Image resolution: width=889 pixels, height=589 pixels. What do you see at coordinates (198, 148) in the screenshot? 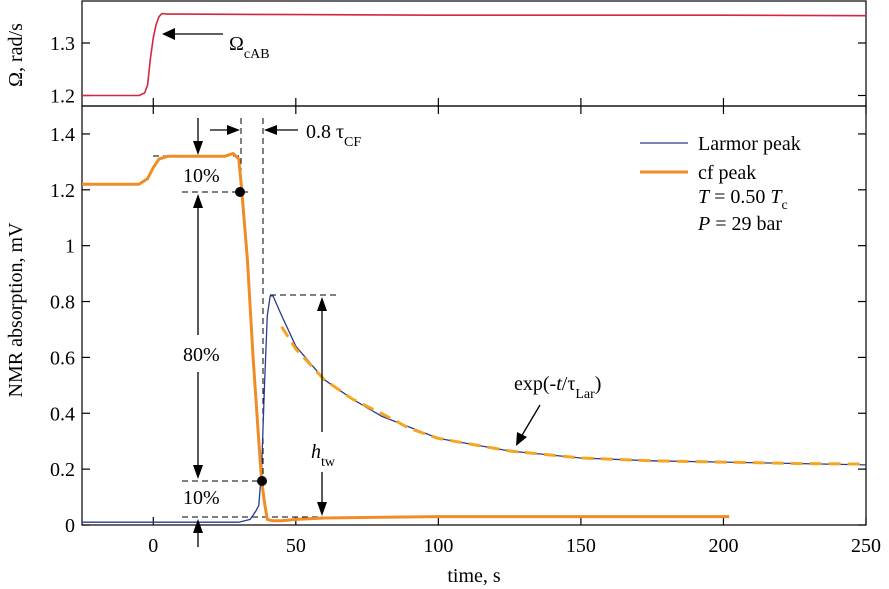
I see `top-10-arrow-upper-head` at bounding box center [198, 148].